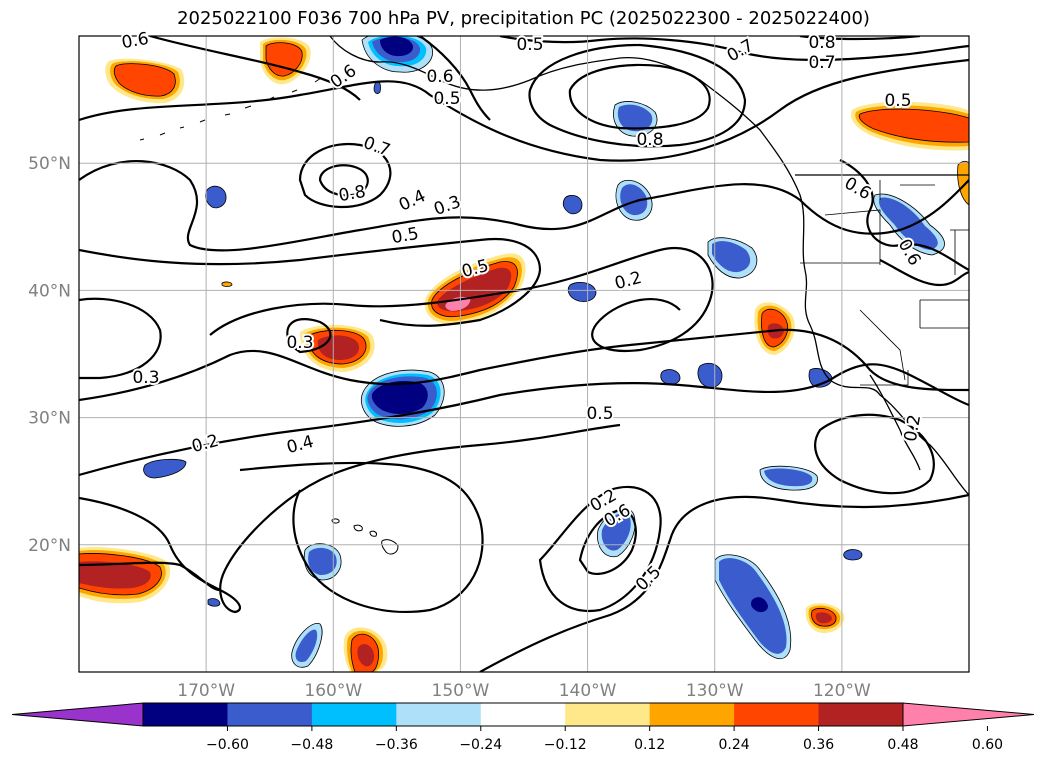  I want to click on blob-west-positive, so click(337, 348).